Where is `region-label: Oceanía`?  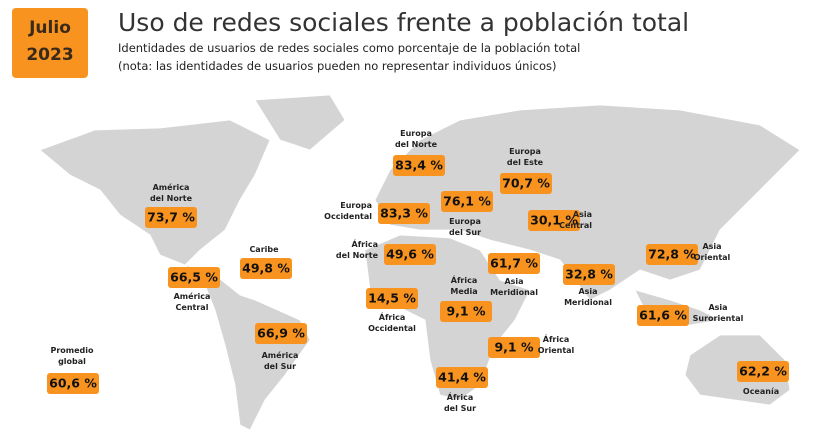
region-label: Oceanía is located at coordinates (761, 391).